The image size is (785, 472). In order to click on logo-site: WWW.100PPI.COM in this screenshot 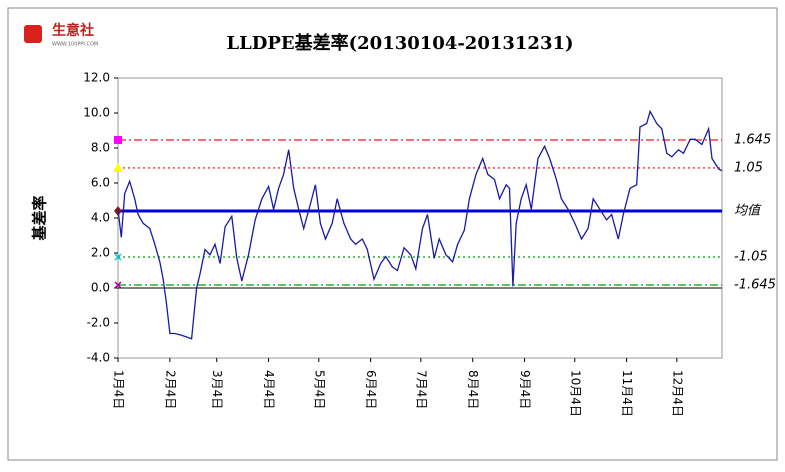, I will do `click(75, 45)`.